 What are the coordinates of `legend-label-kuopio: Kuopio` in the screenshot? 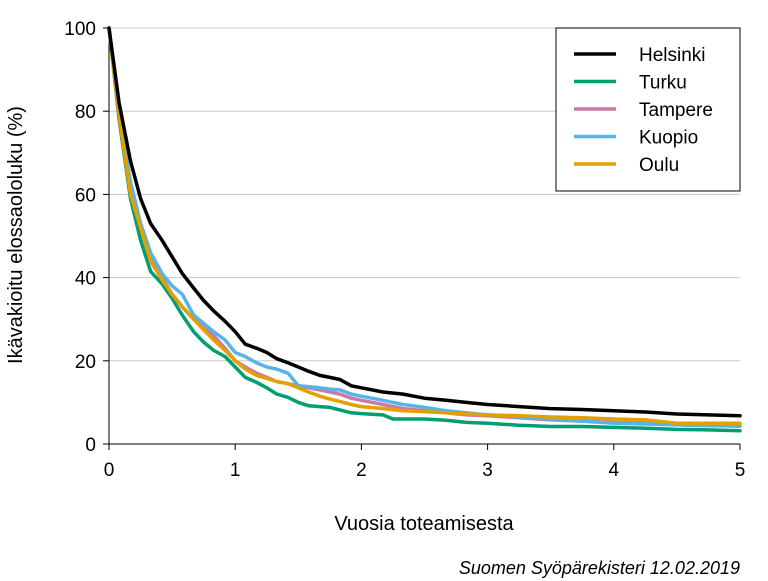 It's located at (668, 138).